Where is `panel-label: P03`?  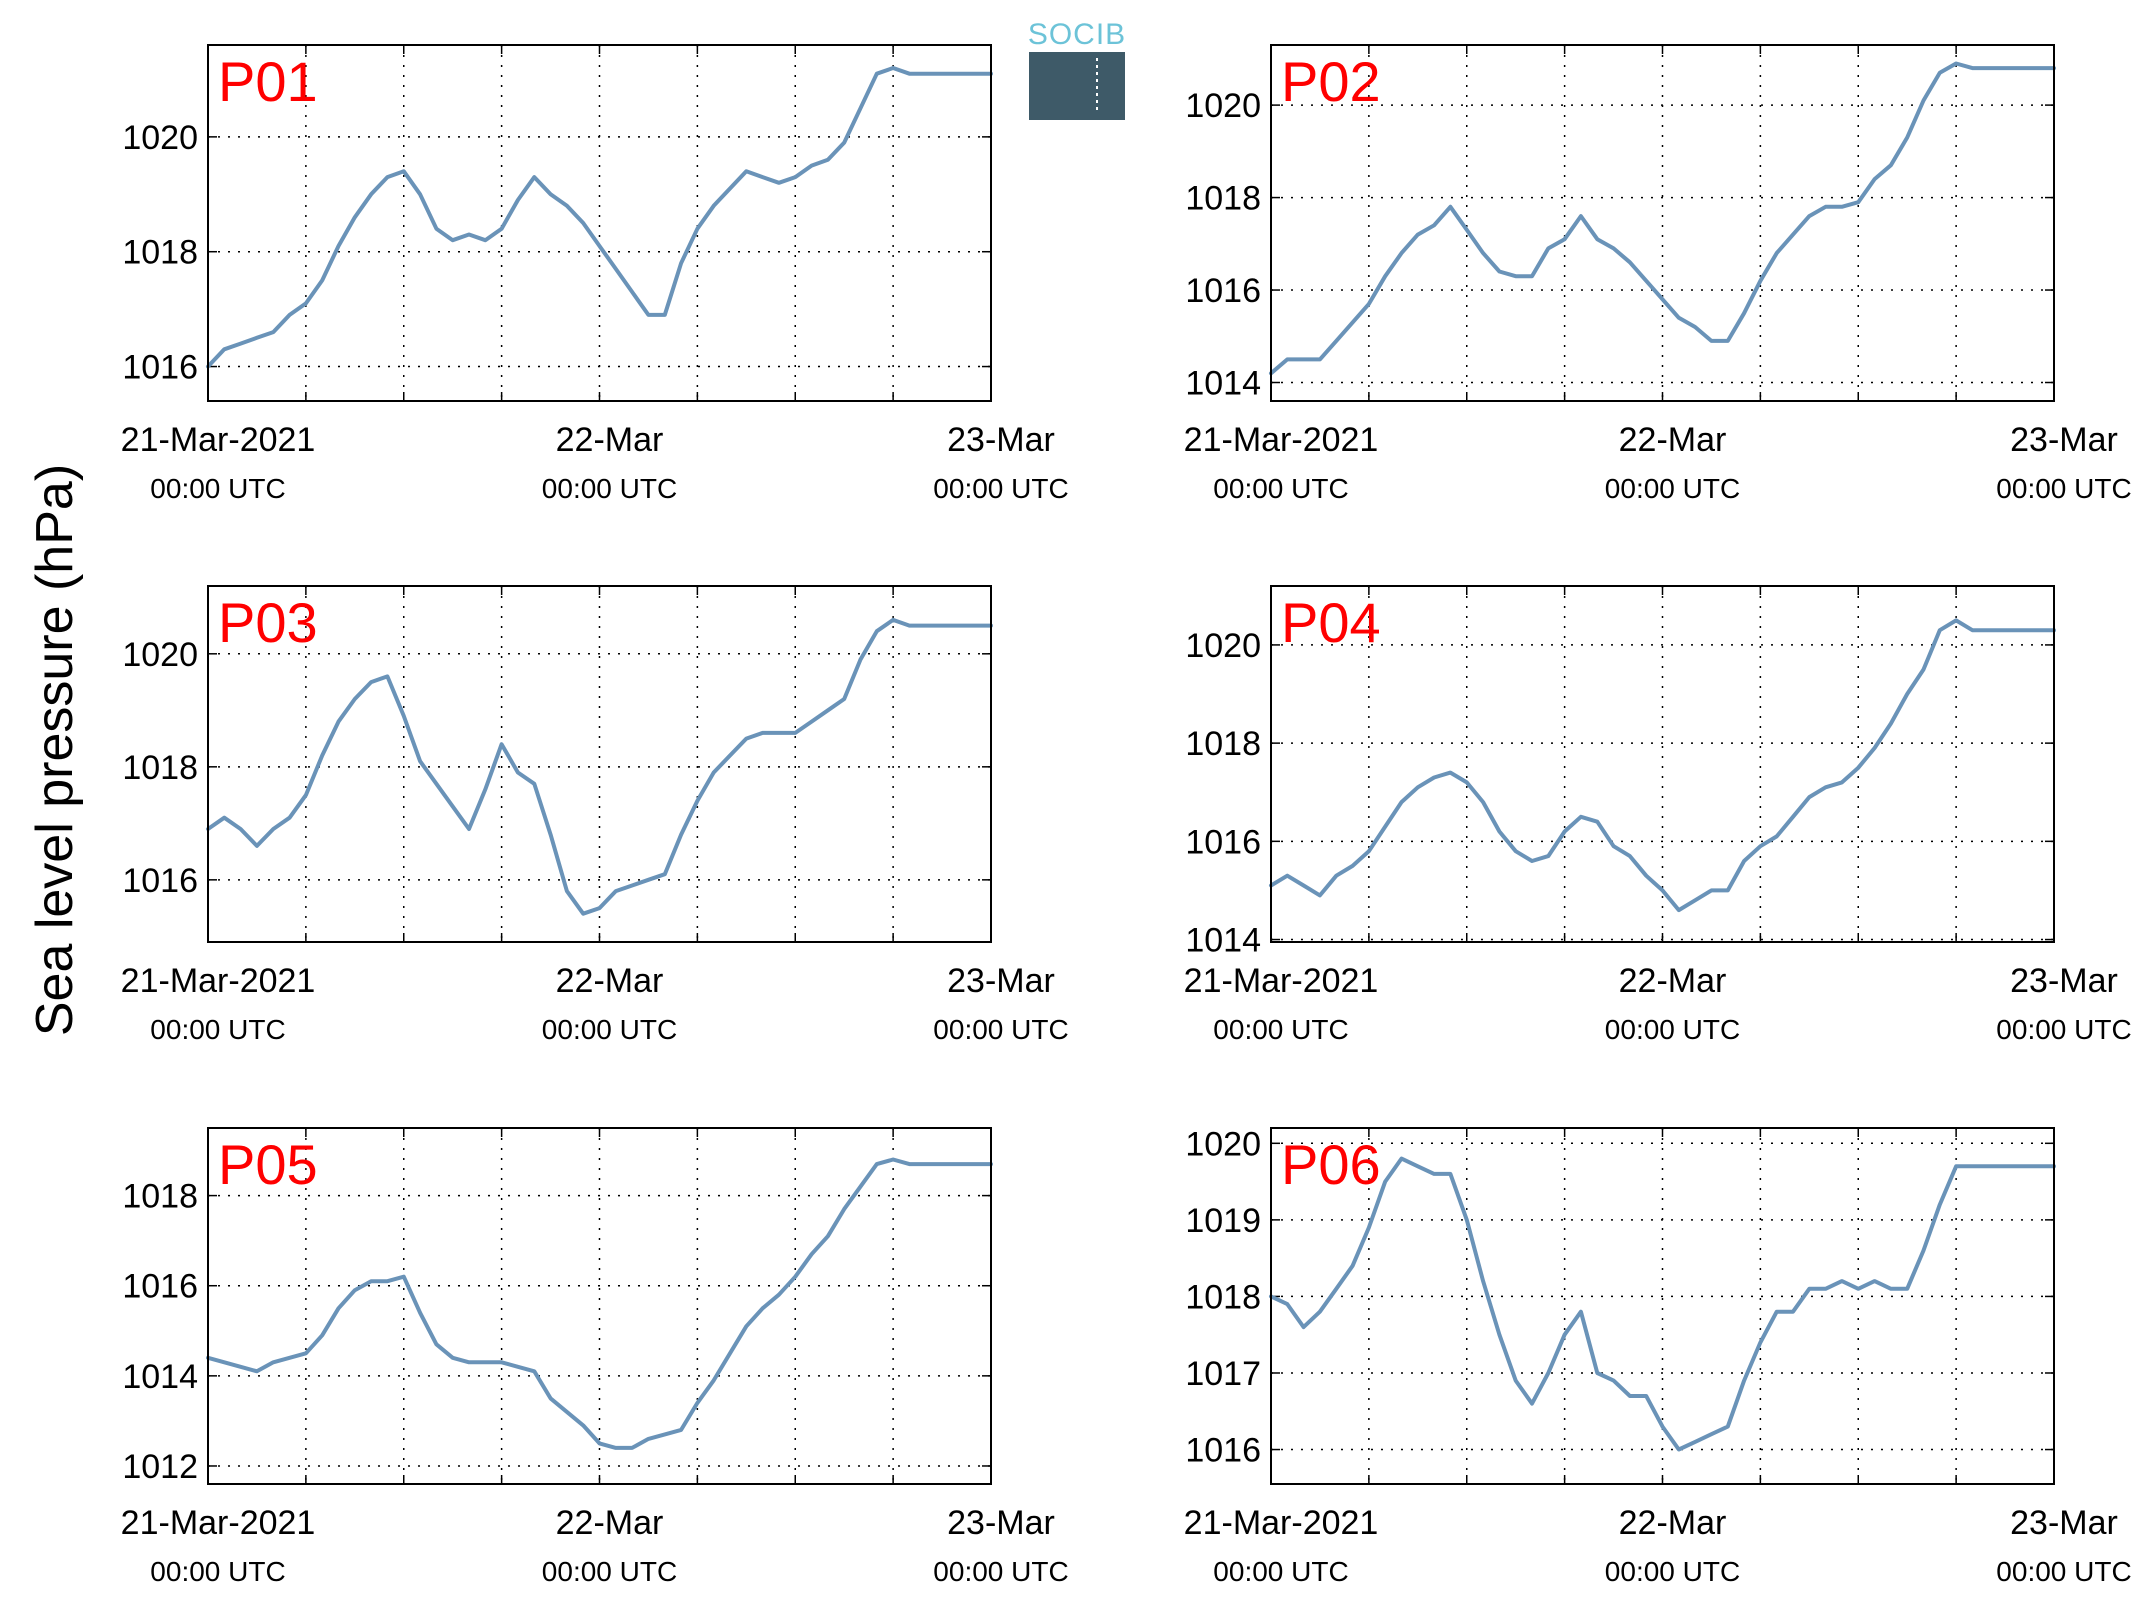 panel-label: P03 is located at coordinates (268, 622).